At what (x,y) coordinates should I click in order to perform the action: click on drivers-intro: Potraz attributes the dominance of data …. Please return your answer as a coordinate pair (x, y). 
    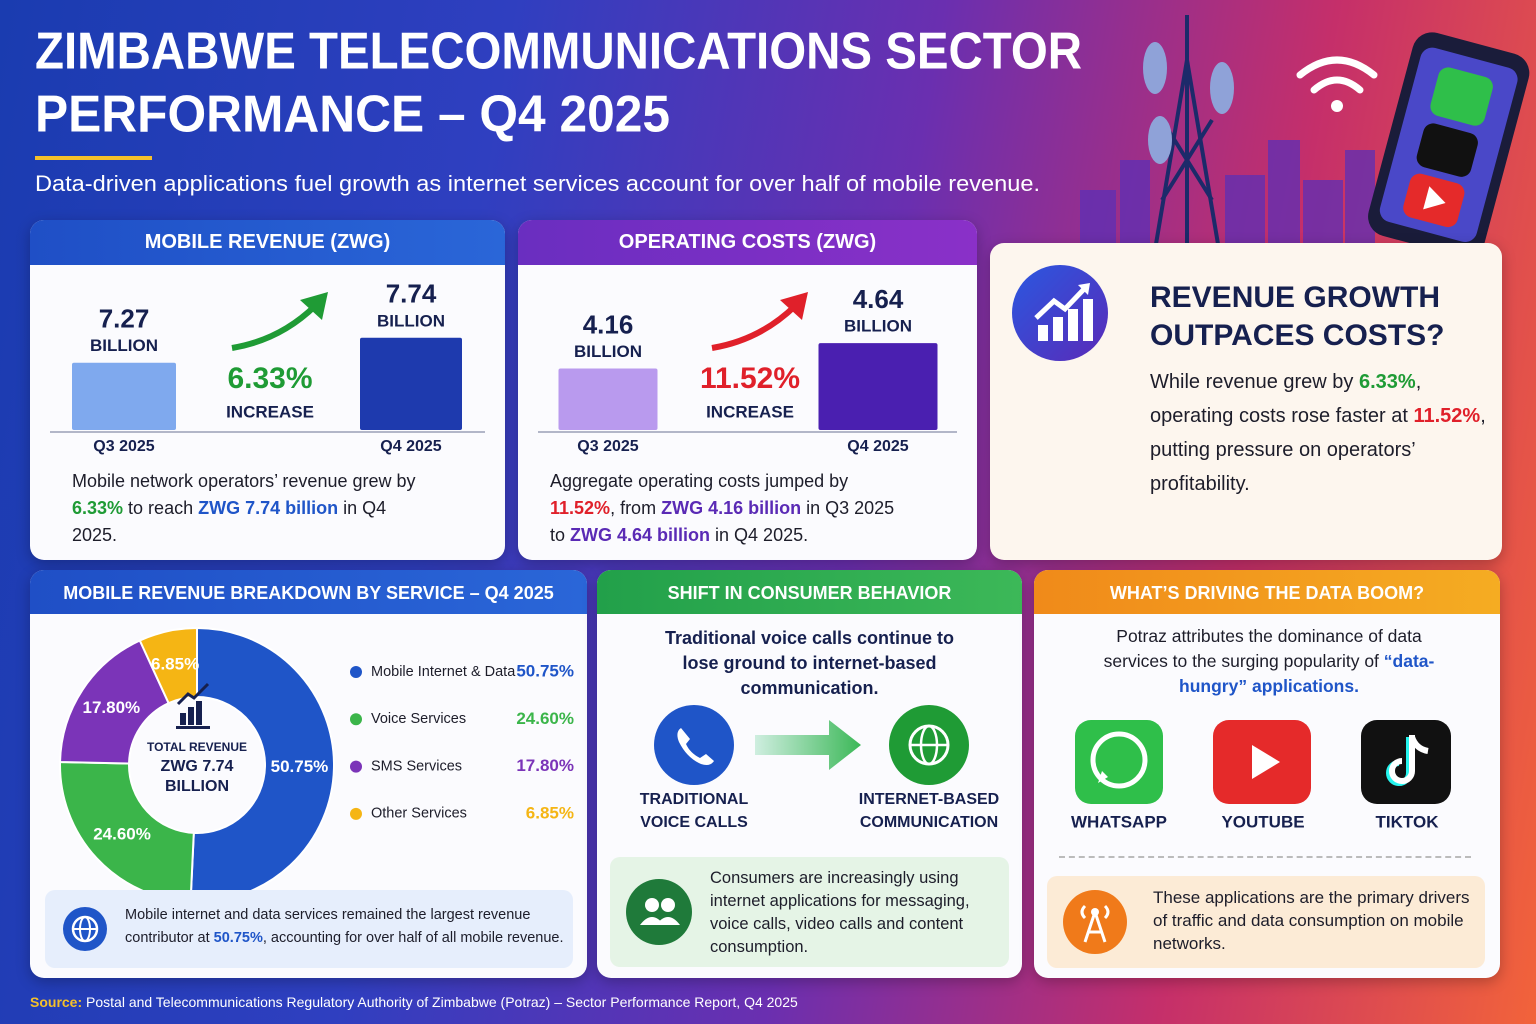
    Looking at the image, I should click on (1269, 661).